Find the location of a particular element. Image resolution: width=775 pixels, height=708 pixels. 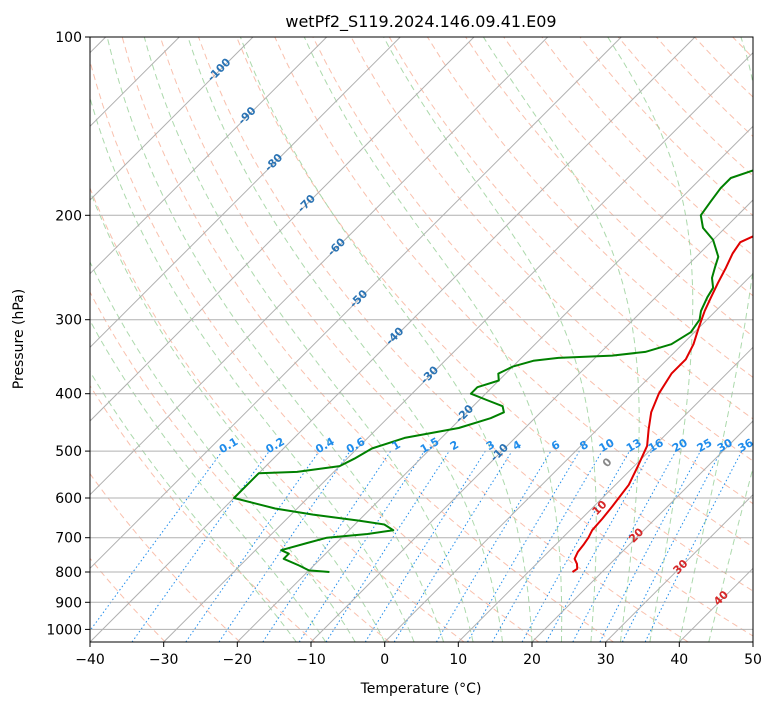

temperature-line is located at coordinates (662, 404).